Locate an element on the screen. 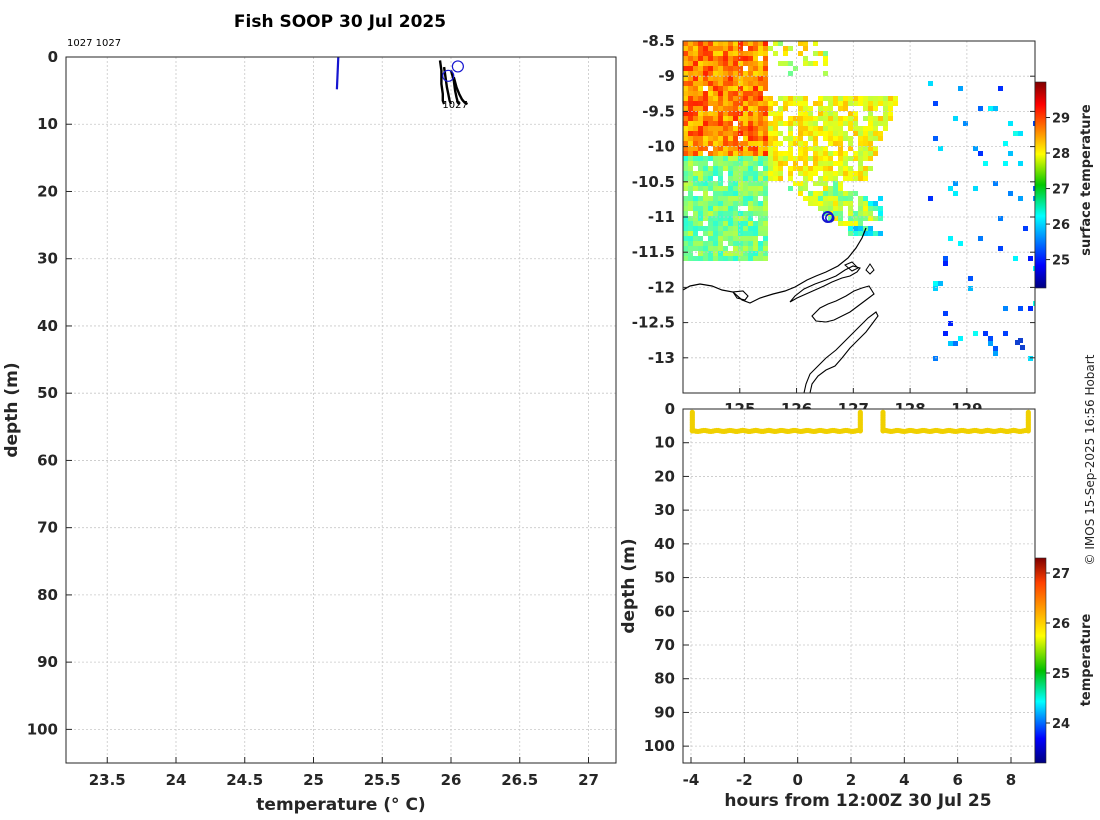  vessel-position-circle is located at coordinates (829, 218).